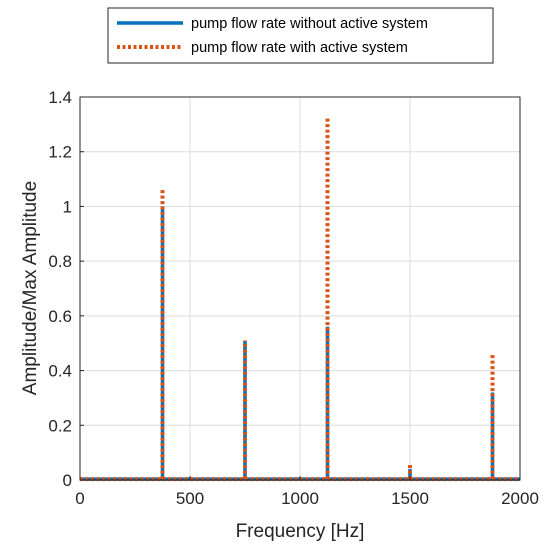 This screenshot has height=550, width=548. I want to click on legend-label-without-active-system: pump flow rate without active system, so click(309, 24).